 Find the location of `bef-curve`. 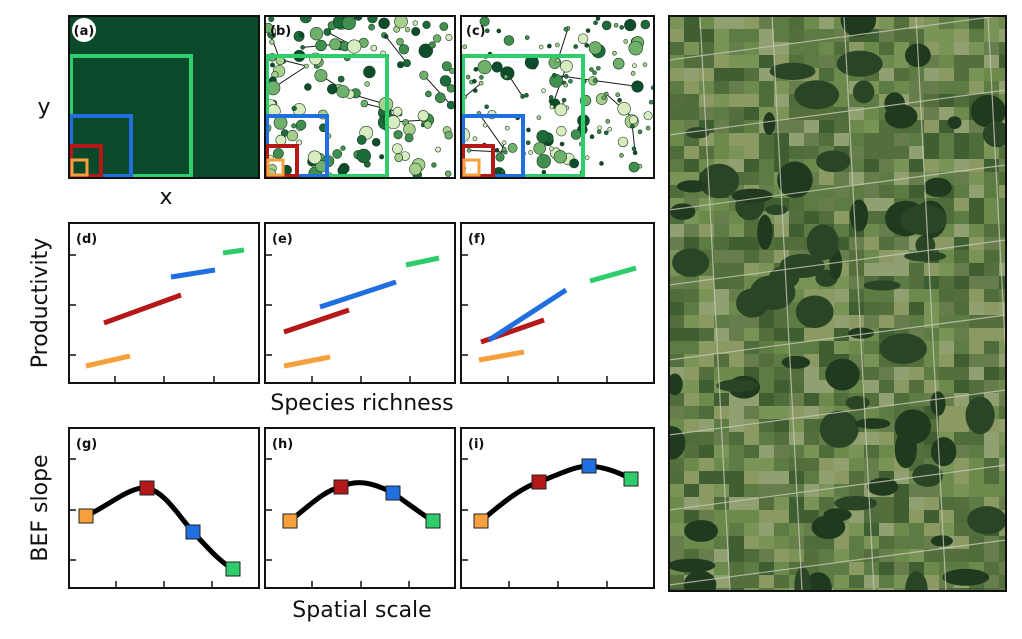

bef-curve is located at coordinates (556, 493).